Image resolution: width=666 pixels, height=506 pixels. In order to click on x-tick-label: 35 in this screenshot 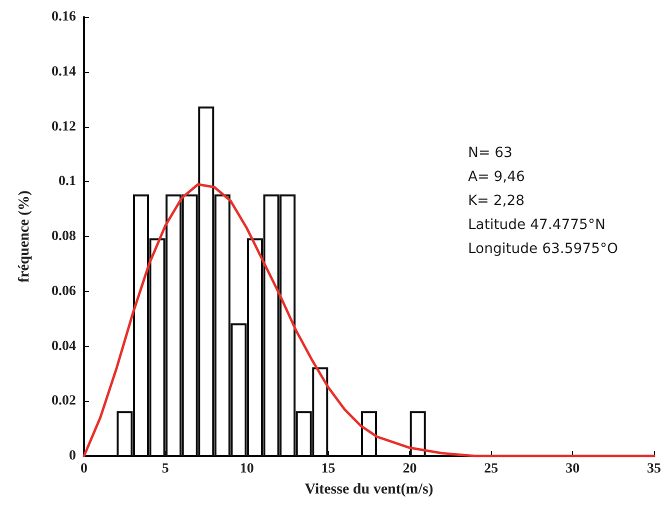, I will do `click(654, 469)`.